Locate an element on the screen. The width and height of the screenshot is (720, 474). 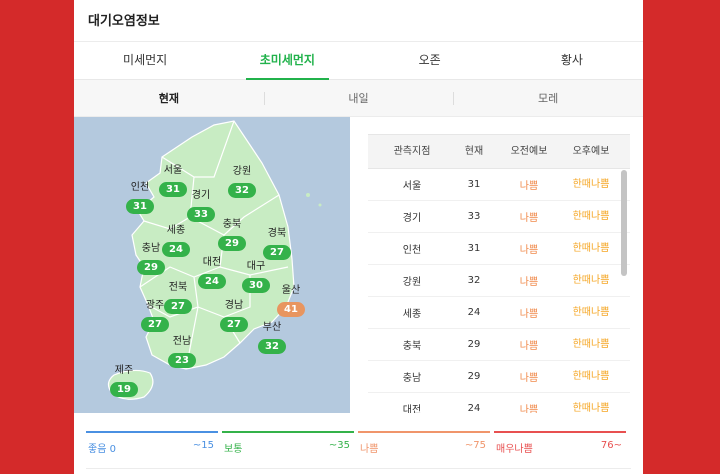
legend-very-bad: 매우나쁨 76~ is located at coordinates (560, 443).